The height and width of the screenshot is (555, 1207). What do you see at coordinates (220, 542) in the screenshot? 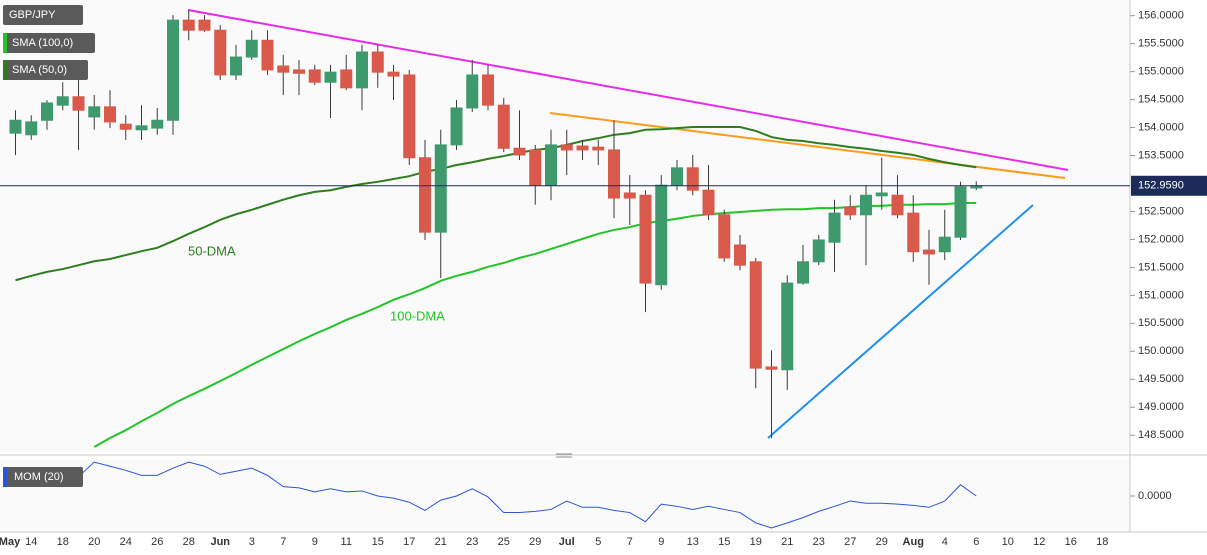
I see `x-tick-label: Jun` at bounding box center [220, 542].